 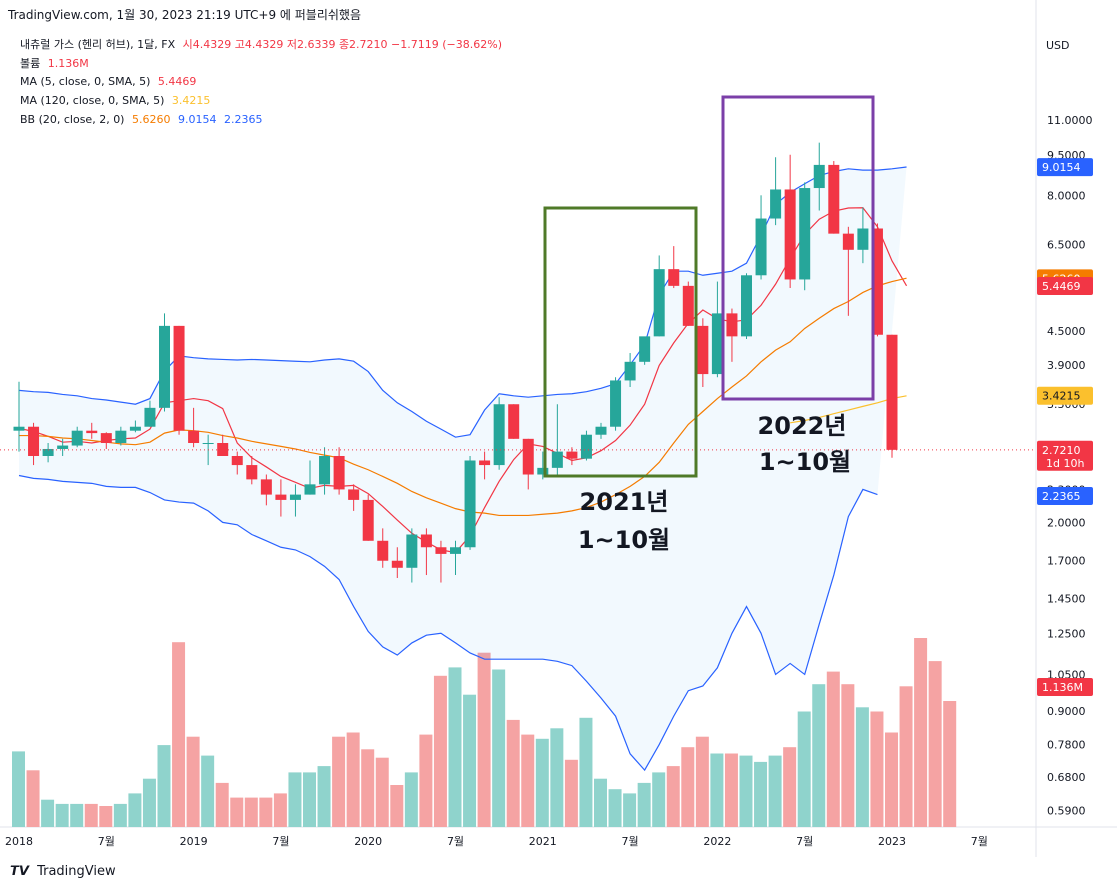 What do you see at coordinates (1066, 195) in the screenshot?
I see `y-tick-label: 8.0000` at bounding box center [1066, 195].